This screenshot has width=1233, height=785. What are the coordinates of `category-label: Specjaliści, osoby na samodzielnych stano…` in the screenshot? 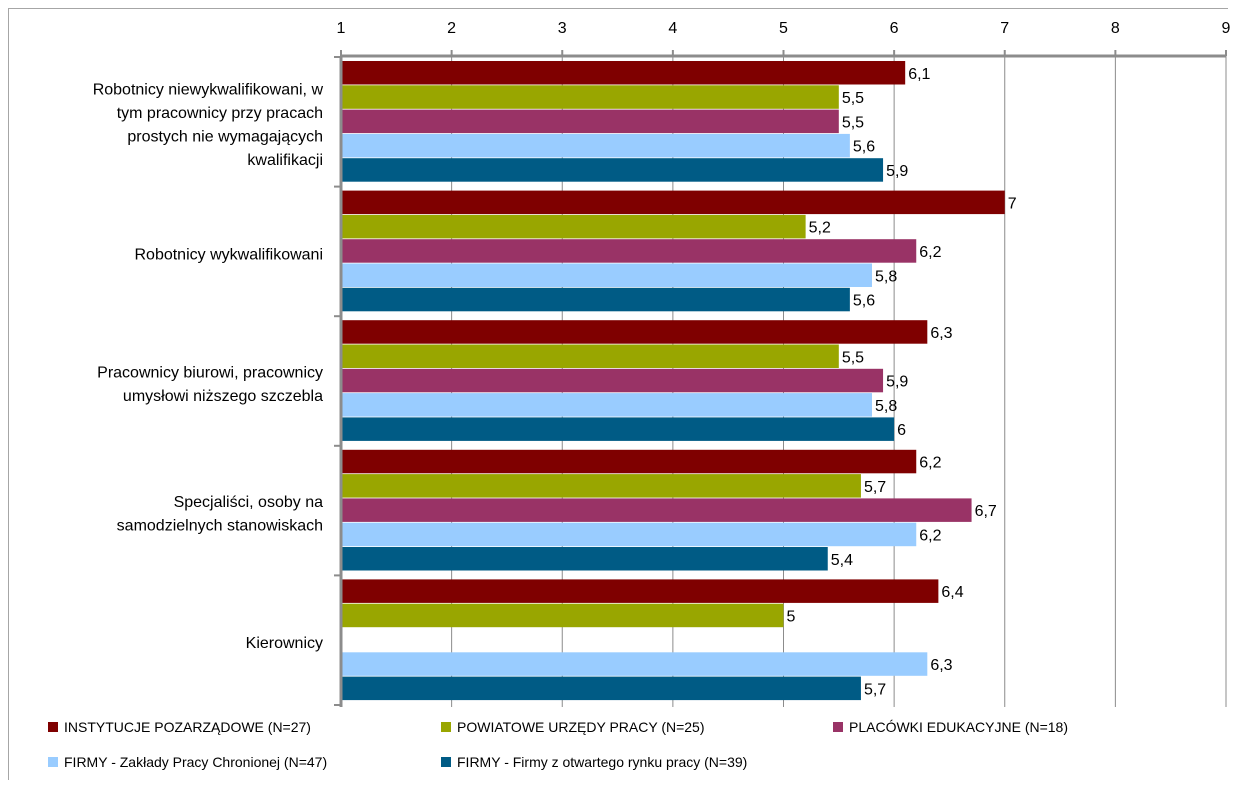 It's located at (220, 514).